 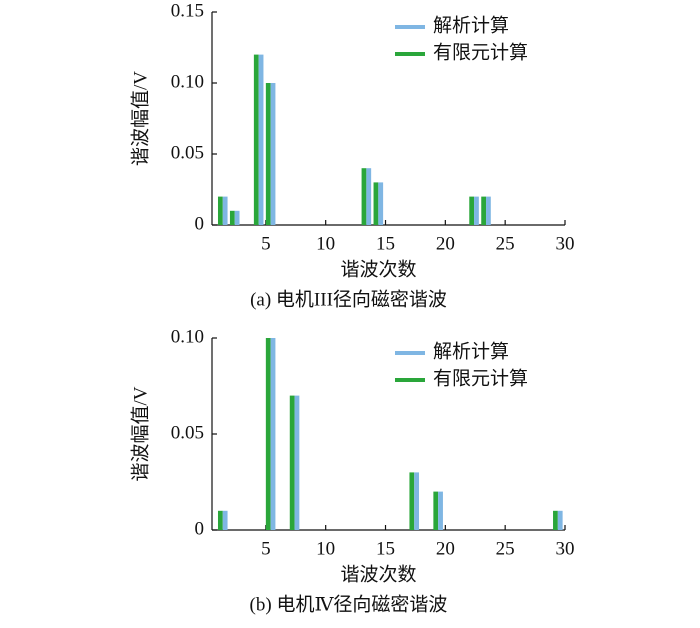 What do you see at coordinates (348, 299) in the screenshot?
I see `caption: (a) 电机III径向磁密谐波` at bounding box center [348, 299].